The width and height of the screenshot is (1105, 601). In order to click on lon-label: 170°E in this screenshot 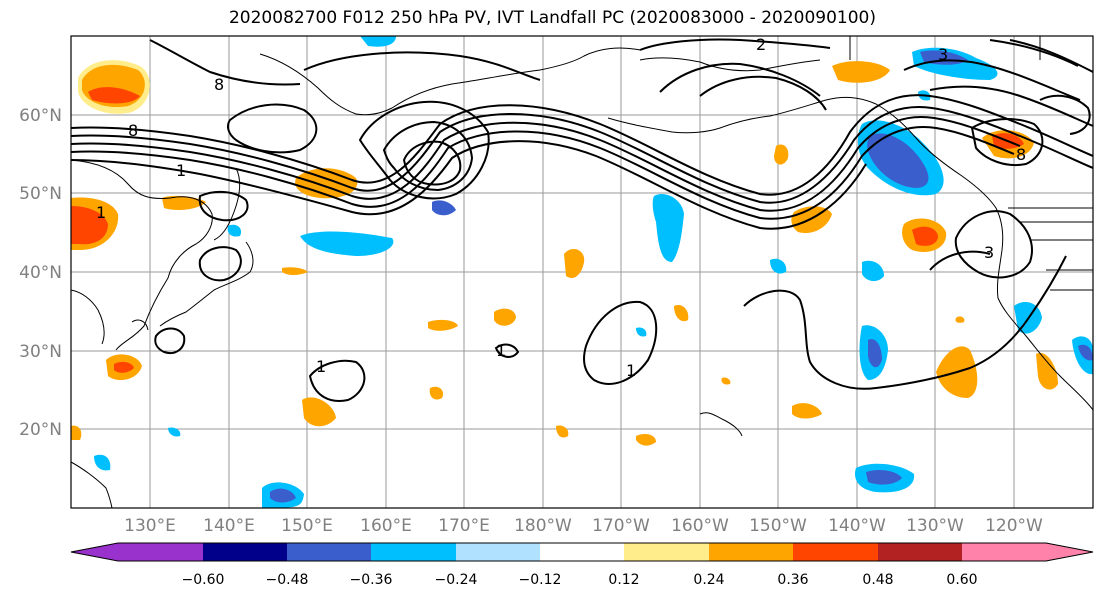, I will do `click(464, 526)`.